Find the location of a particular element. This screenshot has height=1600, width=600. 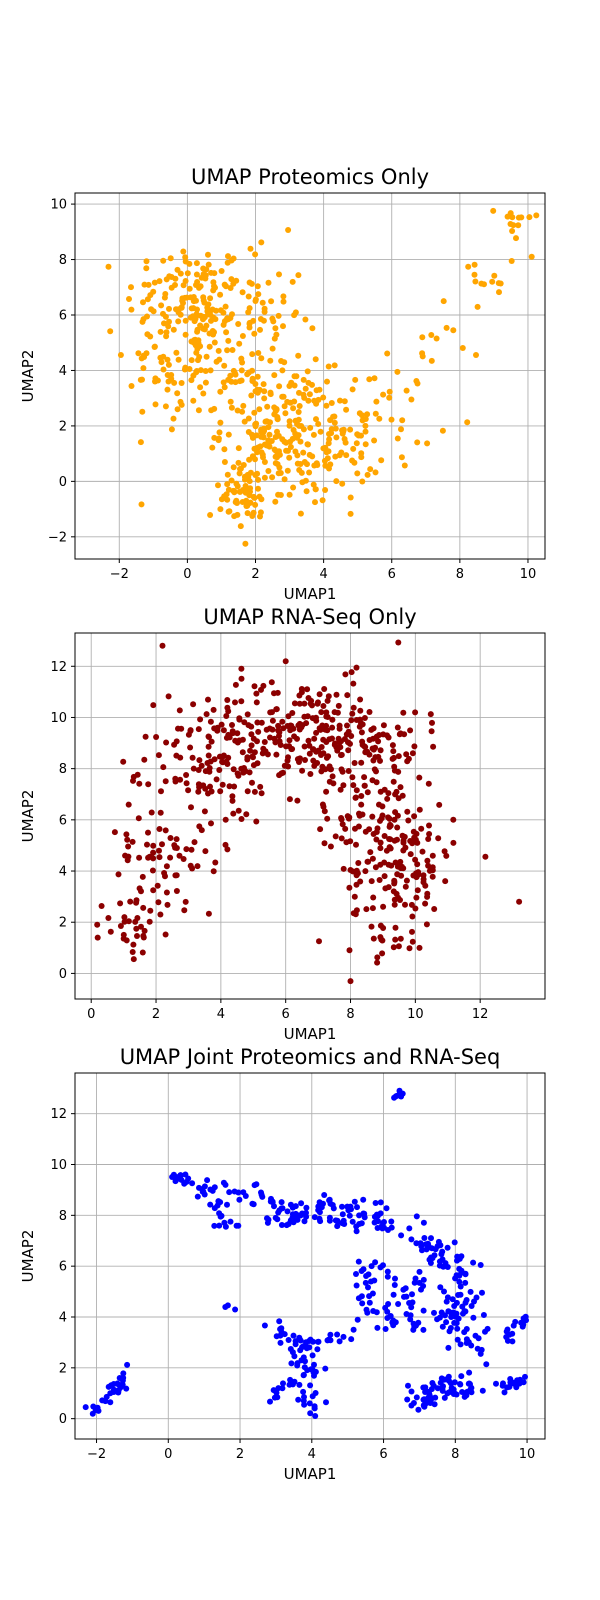

y-tick-label: 6 is located at coordinates (63, 820).